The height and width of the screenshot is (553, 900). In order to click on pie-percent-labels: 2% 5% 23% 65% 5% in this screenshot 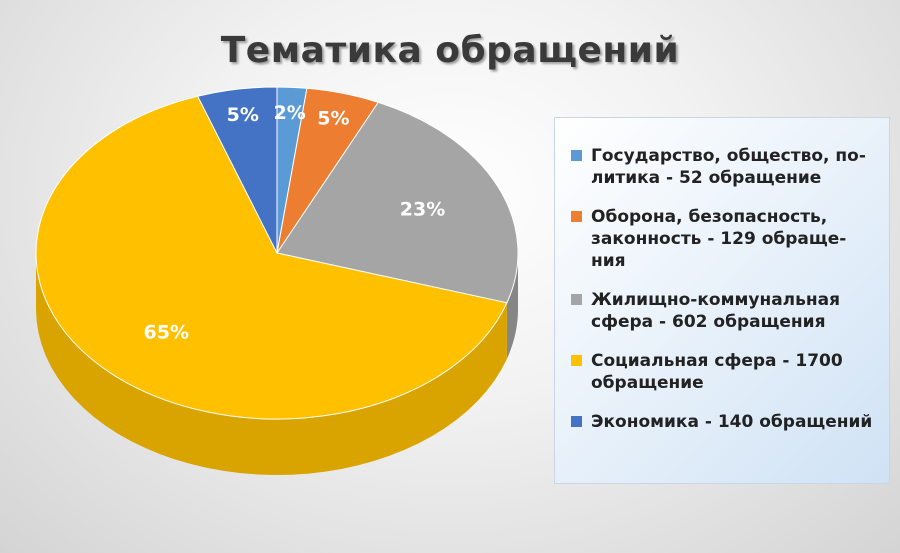, I will do `click(295, 222)`.